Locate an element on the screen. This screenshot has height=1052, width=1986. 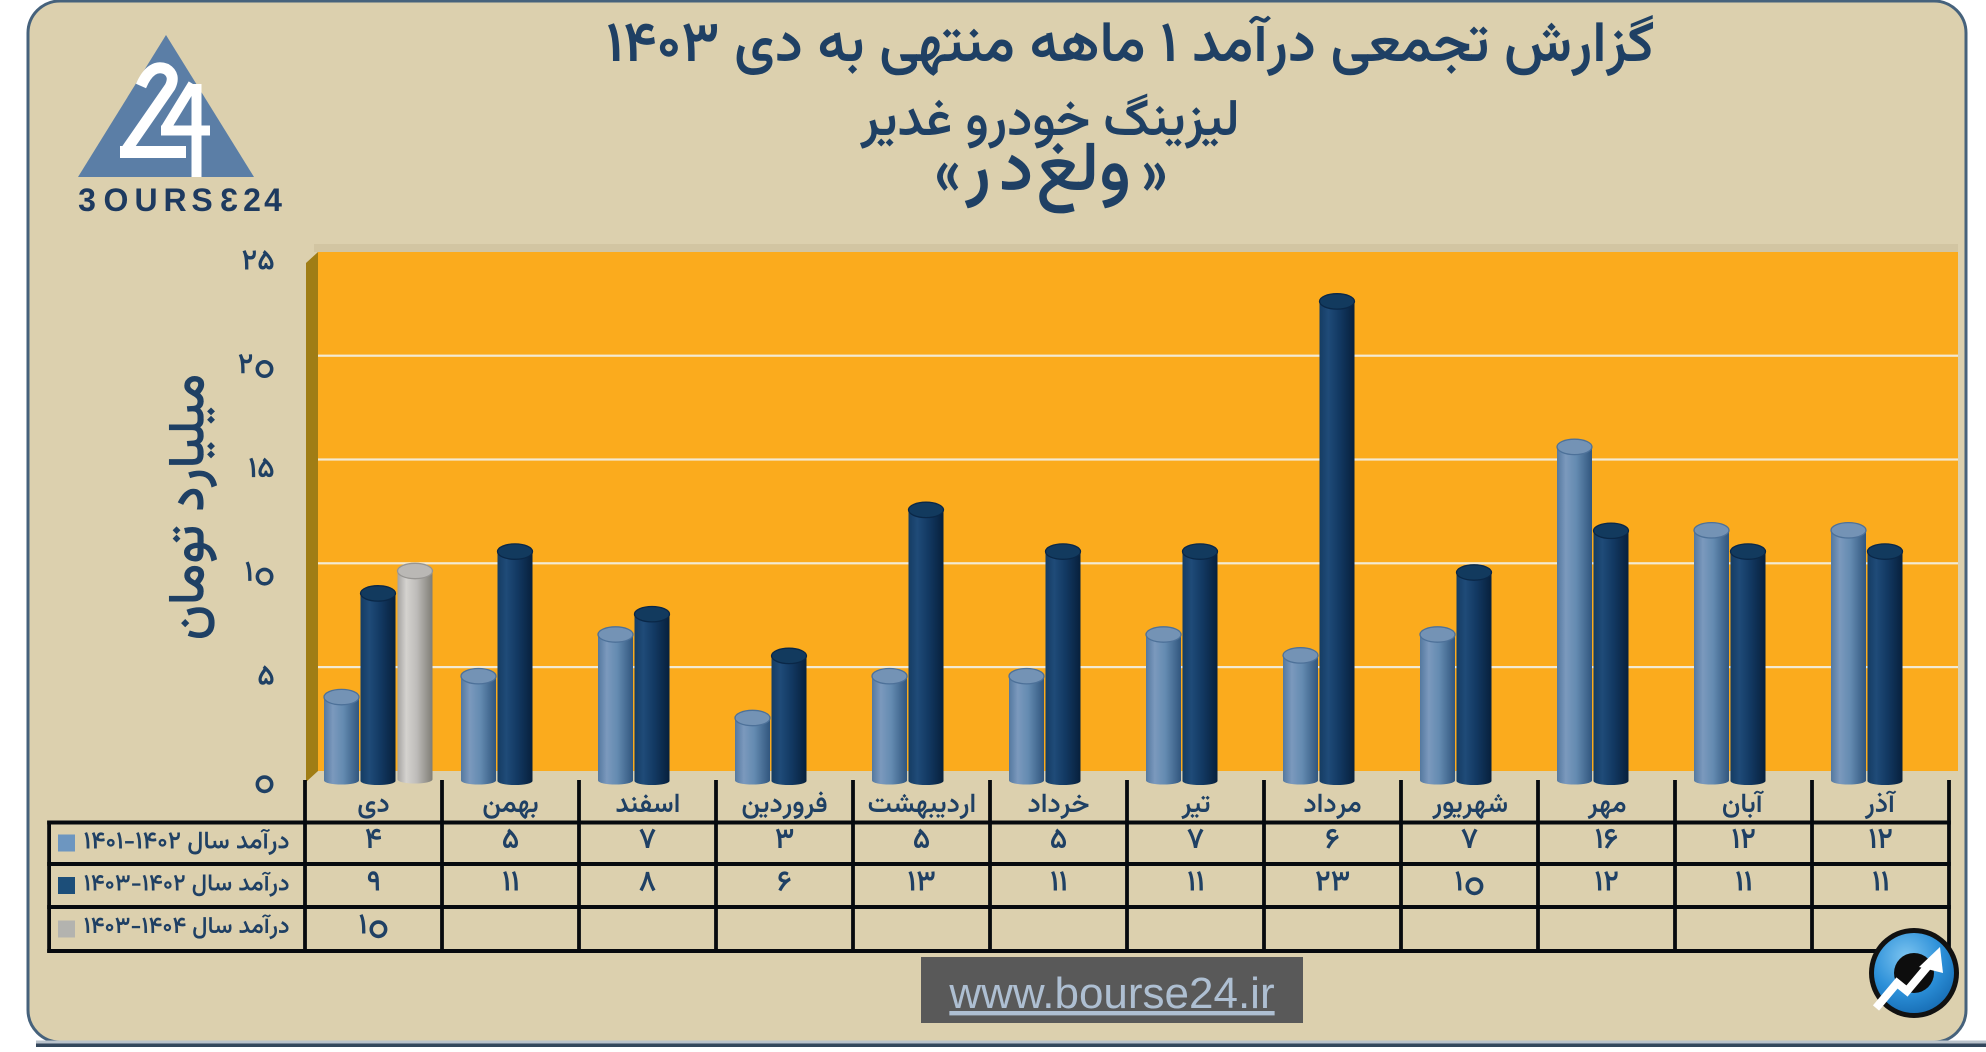
svg-text: S is located at coordinates (201, 200).